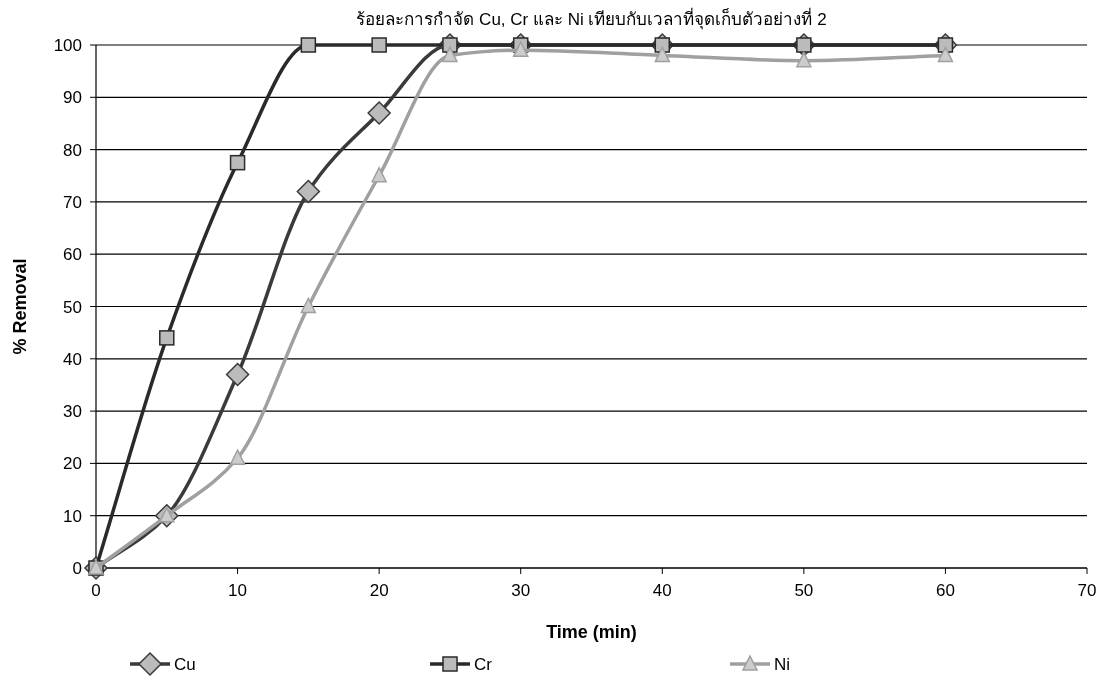 Image resolution: width=1110 pixels, height=684 pixels. Describe the element at coordinates (72, 516) in the screenshot. I see `y-tick-label: 10` at that location.